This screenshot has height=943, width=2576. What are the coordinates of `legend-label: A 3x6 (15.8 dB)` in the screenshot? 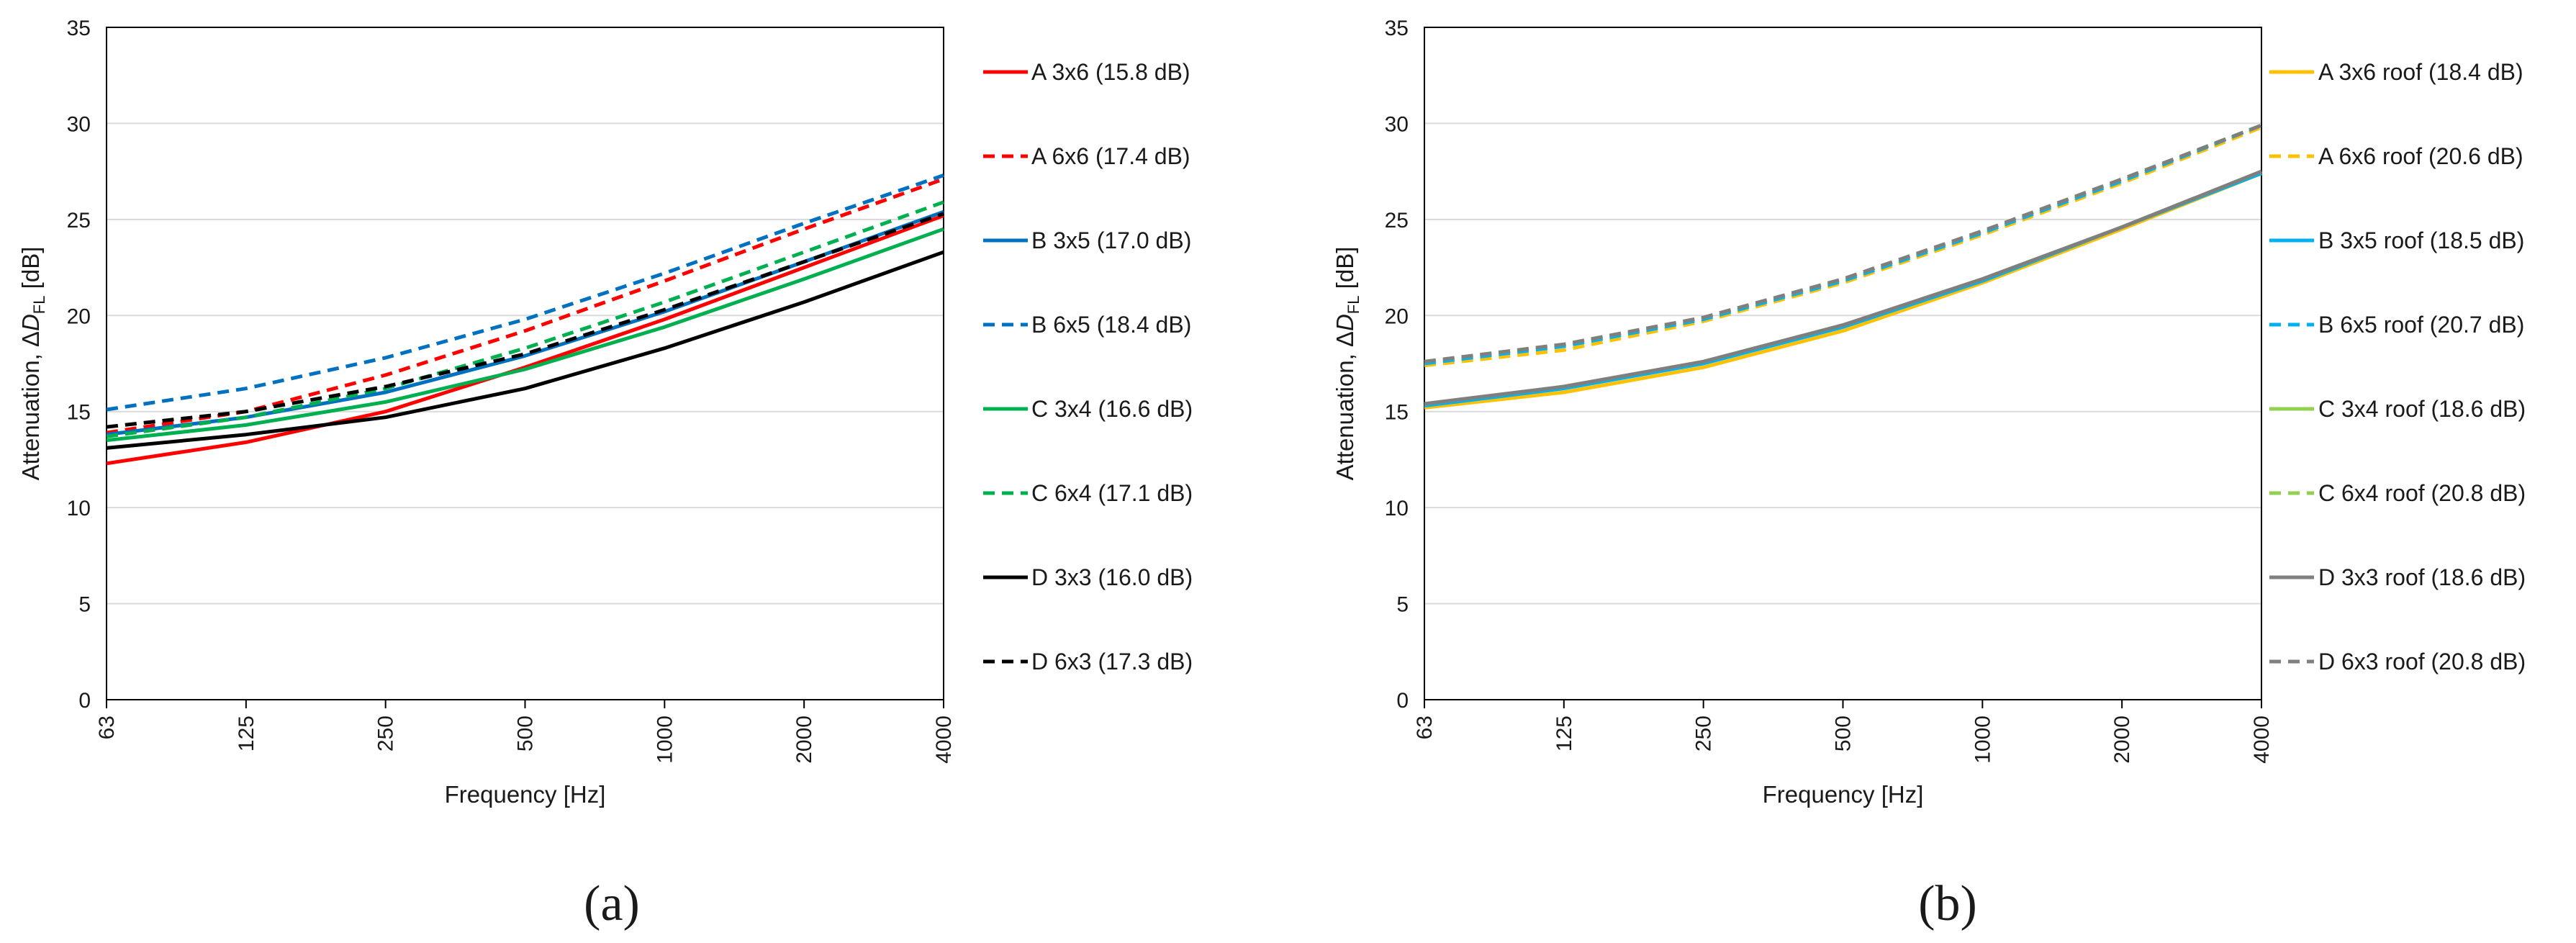 It's located at (1110, 72).